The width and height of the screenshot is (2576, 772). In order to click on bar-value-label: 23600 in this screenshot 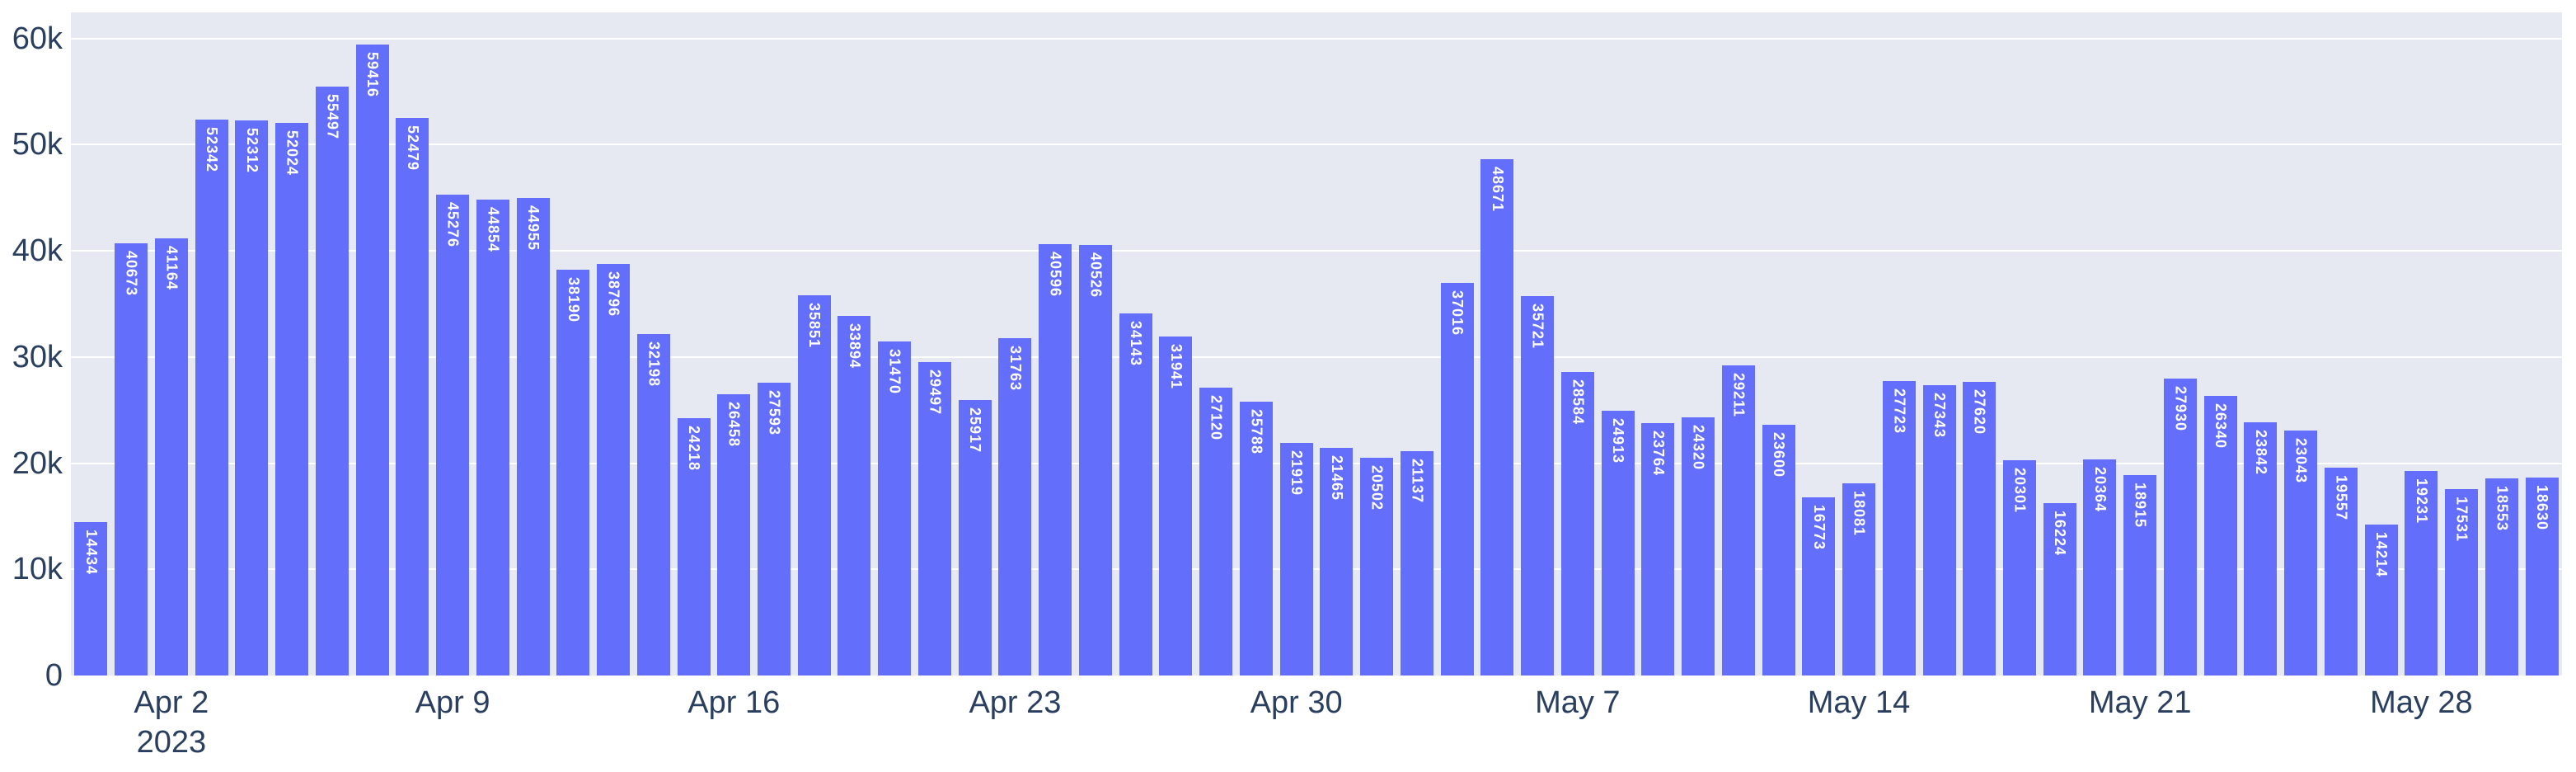, I will do `click(1780, 455)`.